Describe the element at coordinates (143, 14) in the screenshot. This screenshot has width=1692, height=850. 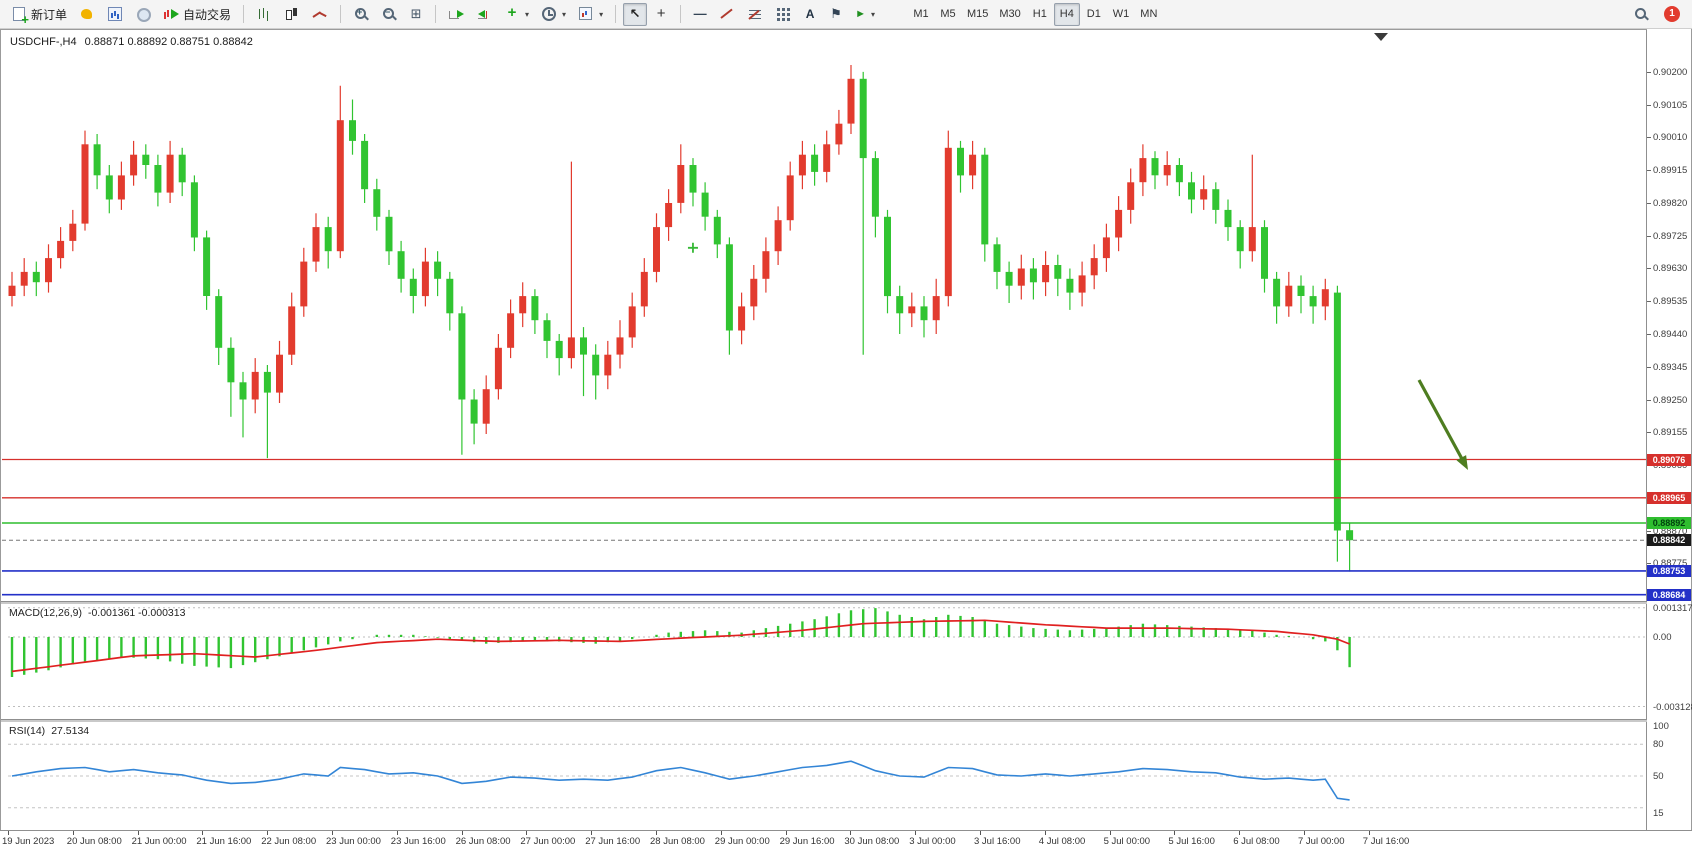
I see `data-window-button` at that location.